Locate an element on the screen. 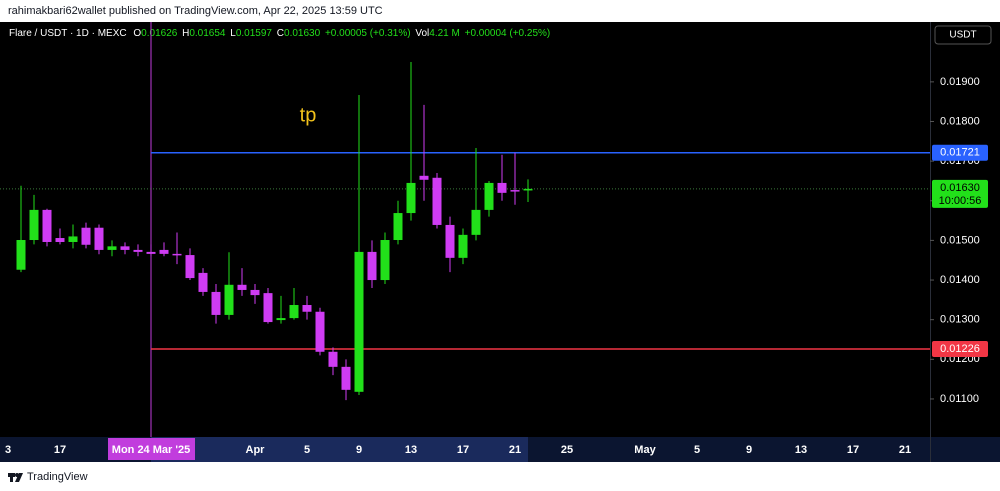 This screenshot has height=491, width=1000. countdown: 10:00:56 is located at coordinates (960, 201).